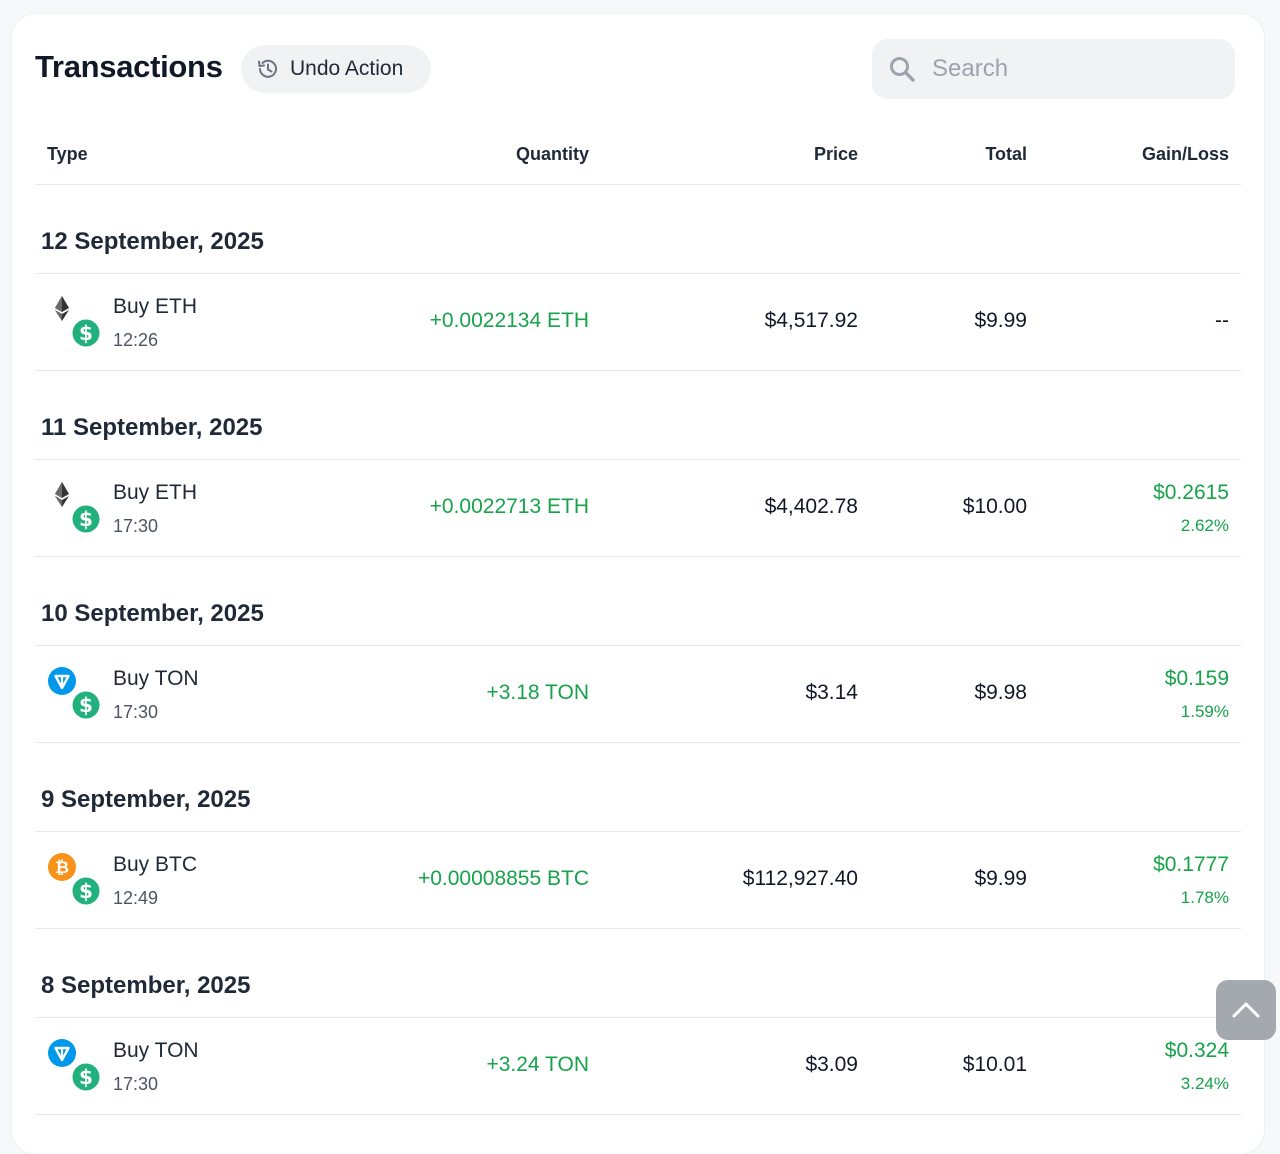 This screenshot has width=1280, height=1154. What do you see at coordinates (835, 154) in the screenshot?
I see `column-price: Price` at bounding box center [835, 154].